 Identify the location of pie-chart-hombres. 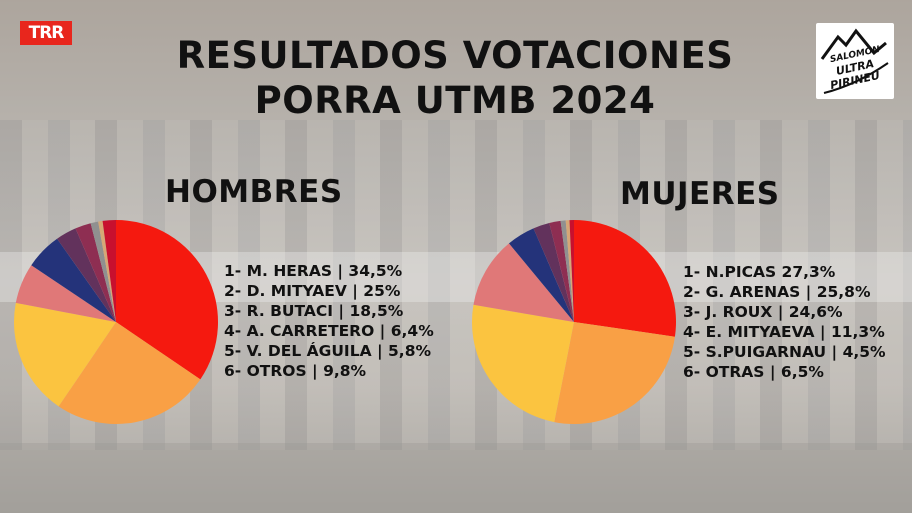
(116, 322).